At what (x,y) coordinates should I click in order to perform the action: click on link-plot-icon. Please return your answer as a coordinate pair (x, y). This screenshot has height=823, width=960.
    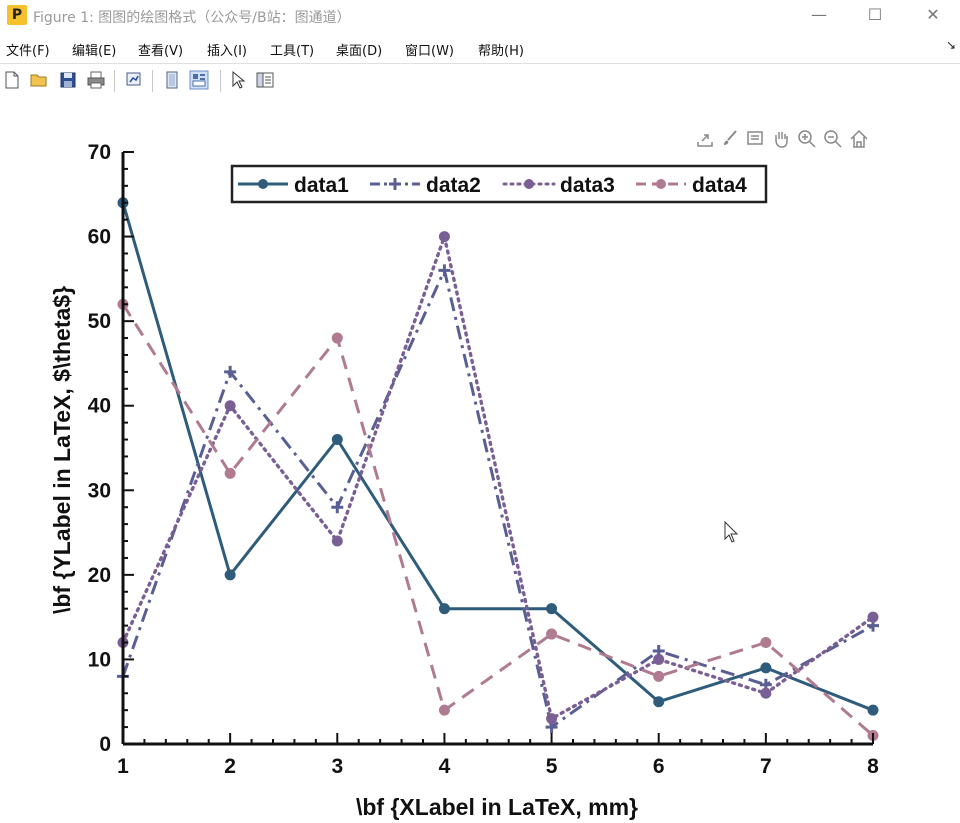
    Looking at the image, I should click on (134, 80).